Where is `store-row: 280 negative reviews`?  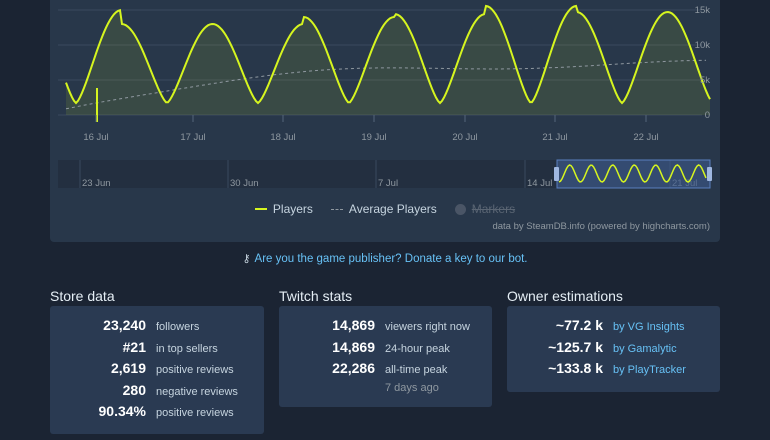
store-row: 280 negative reviews is located at coordinates (157, 393).